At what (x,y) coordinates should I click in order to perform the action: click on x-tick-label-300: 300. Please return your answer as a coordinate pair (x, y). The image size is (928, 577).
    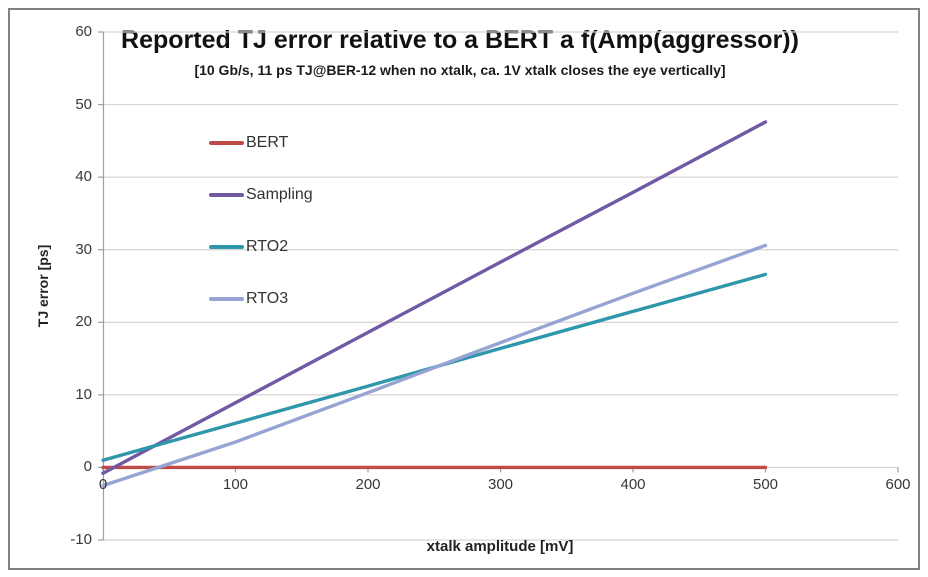
    Looking at the image, I should click on (500, 485).